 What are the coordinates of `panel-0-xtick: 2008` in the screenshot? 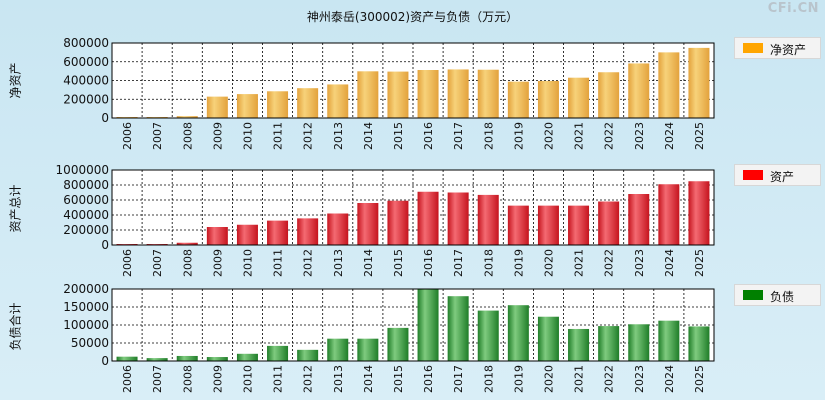 It's located at (187, 136).